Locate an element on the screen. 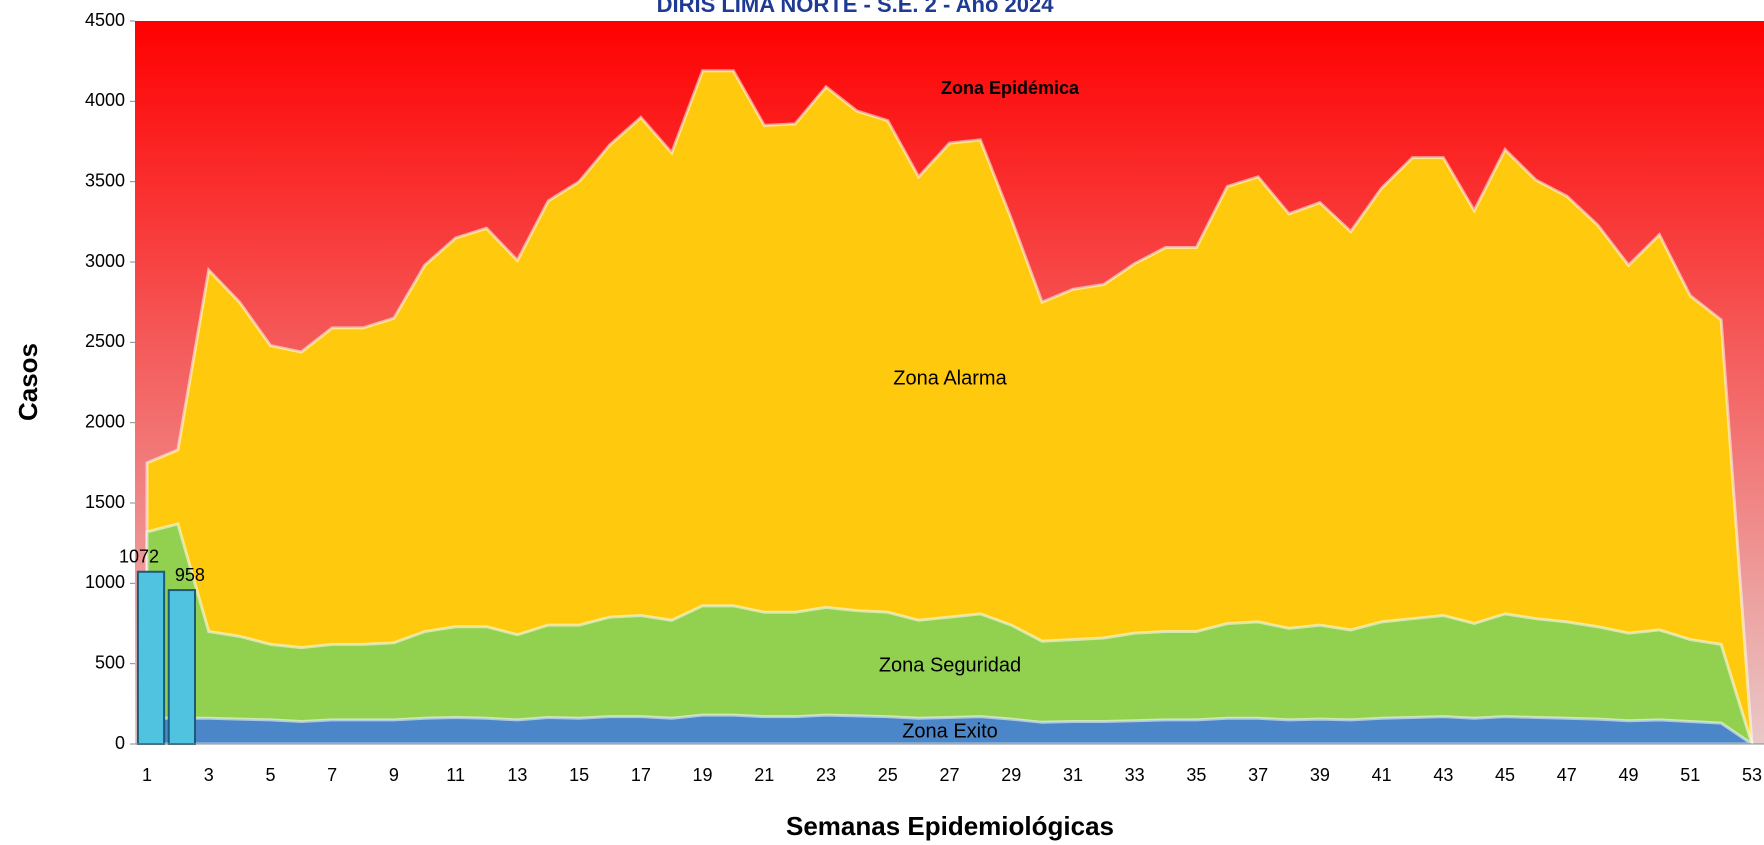  x-tick-label: 7 is located at coordinates (332, 775).